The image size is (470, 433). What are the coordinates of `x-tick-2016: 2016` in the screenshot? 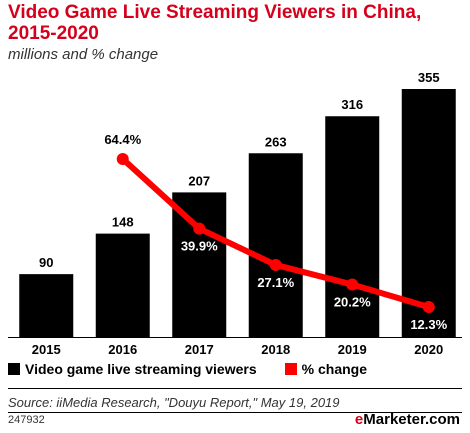 It's located at (122, 349).